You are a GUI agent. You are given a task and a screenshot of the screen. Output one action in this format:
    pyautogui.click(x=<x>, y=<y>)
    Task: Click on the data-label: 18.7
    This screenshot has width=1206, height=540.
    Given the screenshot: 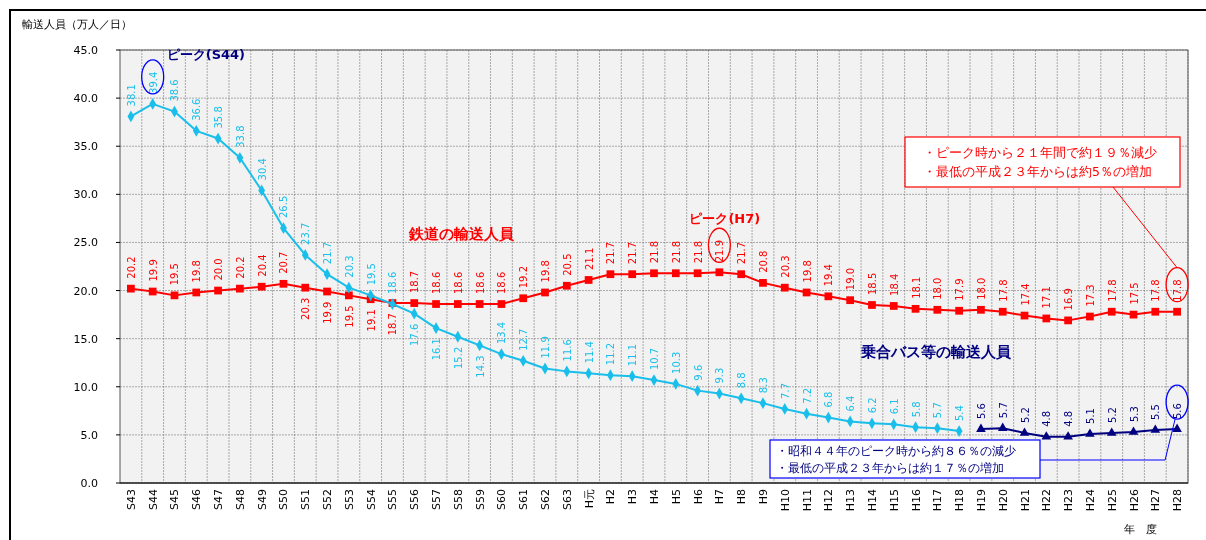 What is the action you would take?
    pyautogui.click(x=415, y=282)
    